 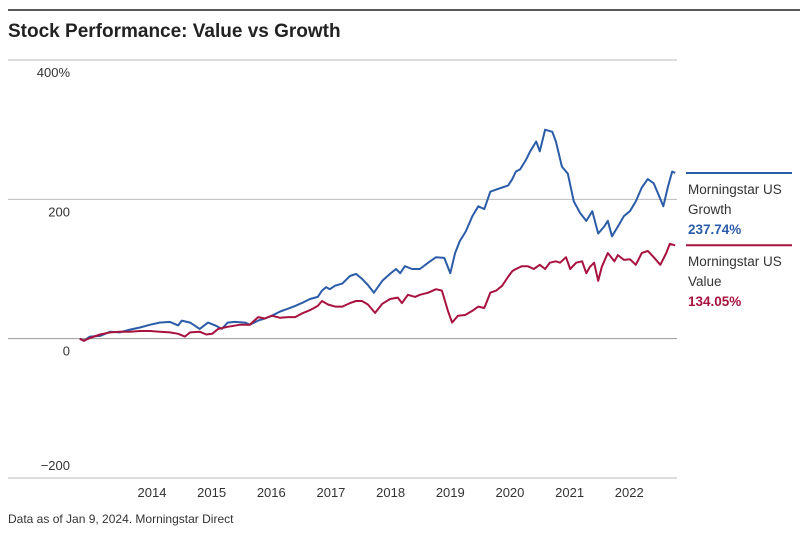 I want to click on y-tick-label: 0, so click(x=66, y=351).